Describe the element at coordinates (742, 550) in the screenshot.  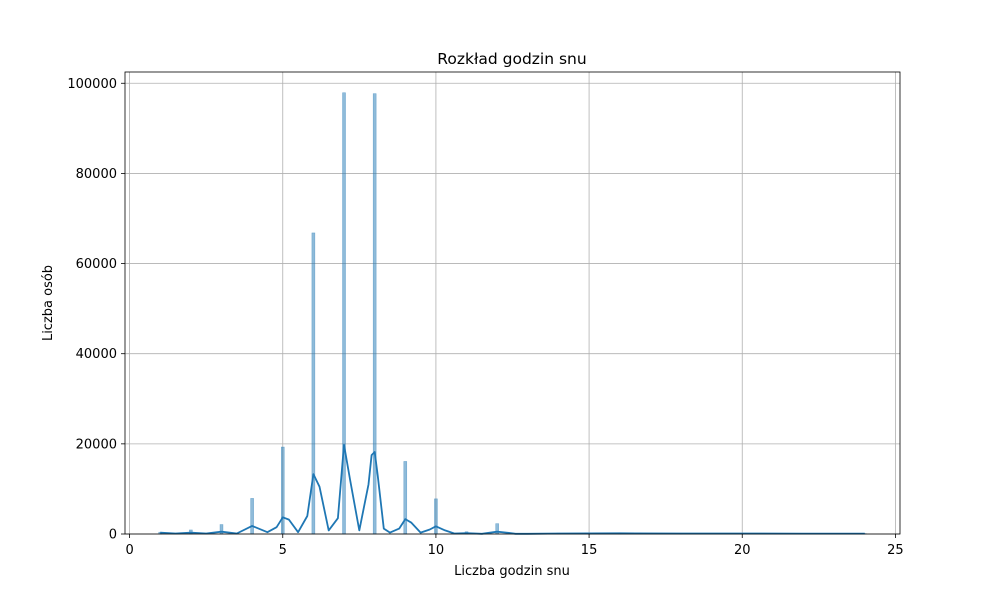
I see `x-tick-label: 20` at that location.